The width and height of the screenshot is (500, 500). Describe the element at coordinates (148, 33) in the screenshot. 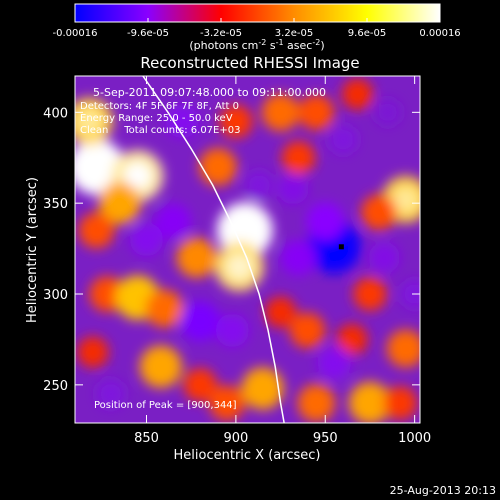

I see `colorbar-tick-label: -9.6e-05` at that location.